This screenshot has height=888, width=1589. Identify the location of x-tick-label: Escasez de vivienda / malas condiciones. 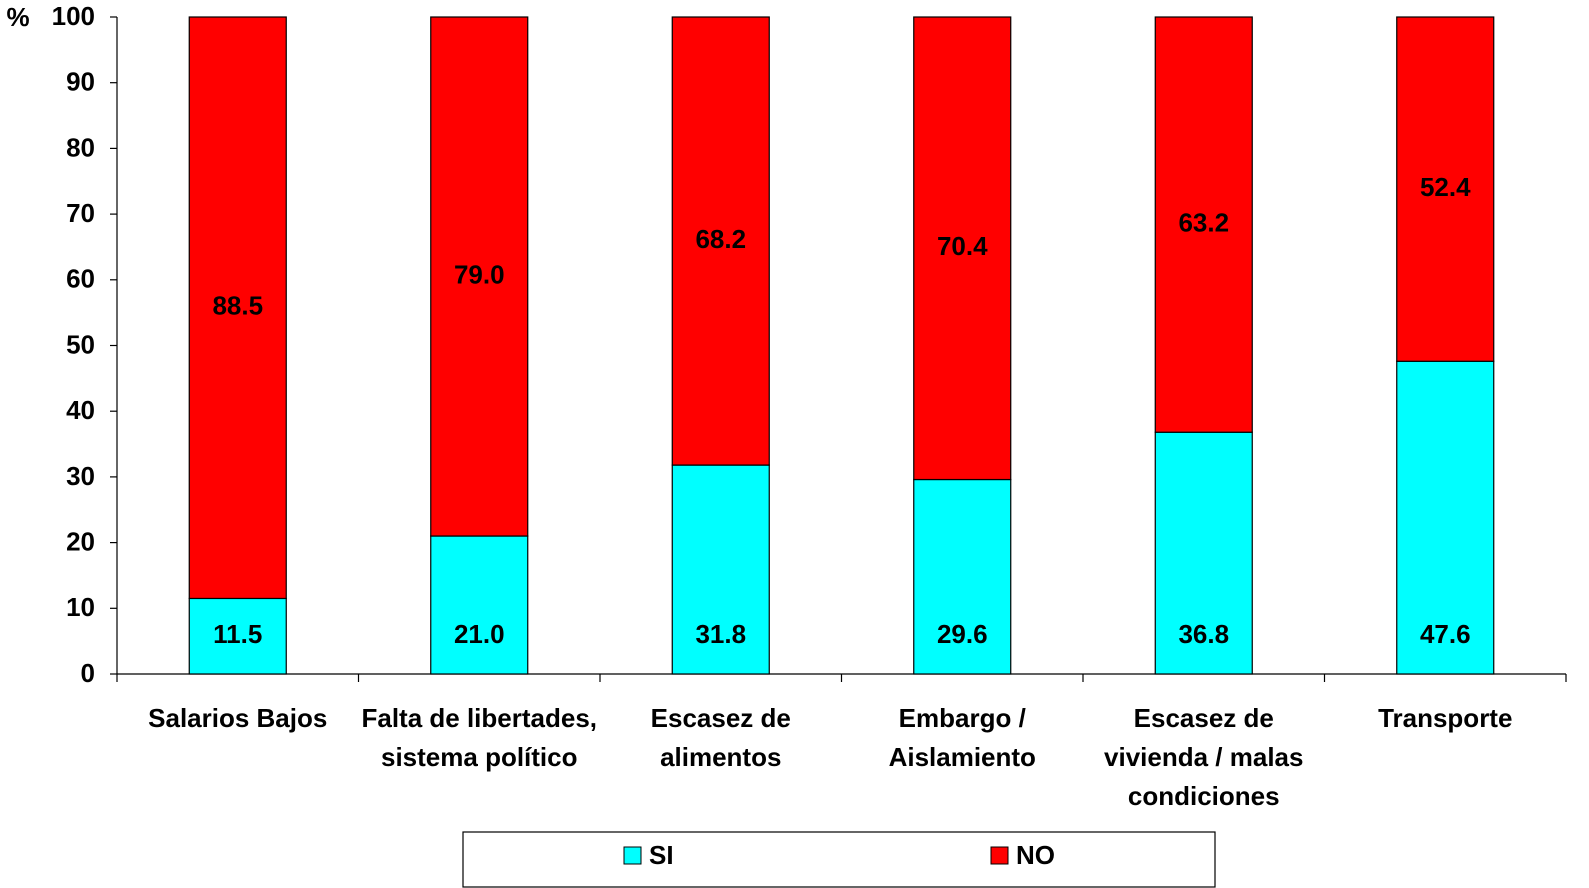
(1204, 757).